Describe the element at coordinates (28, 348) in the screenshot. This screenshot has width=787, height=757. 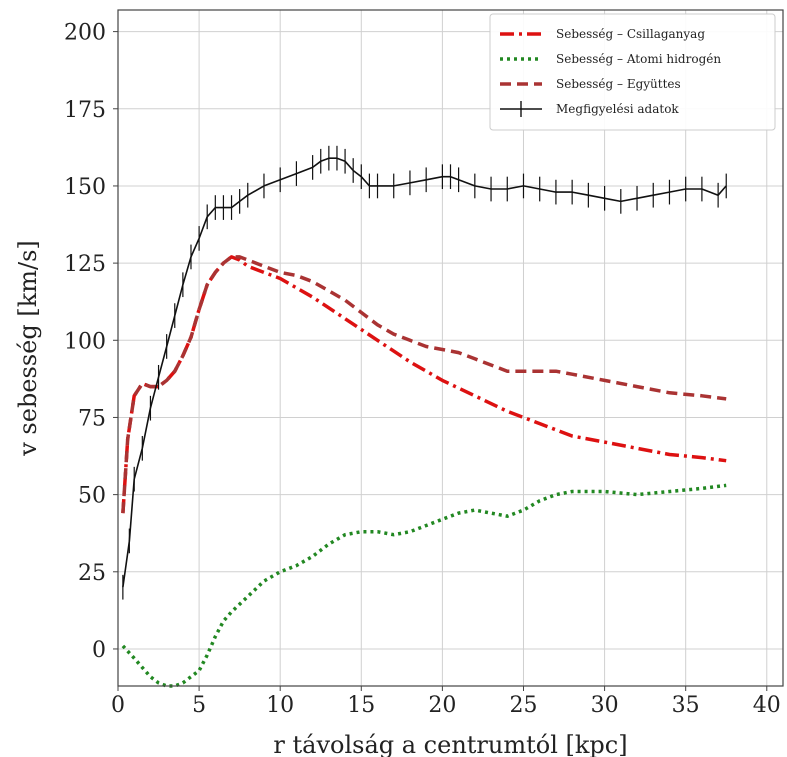
I see `y-axis-label: v sebesség [km/s]` at that location.